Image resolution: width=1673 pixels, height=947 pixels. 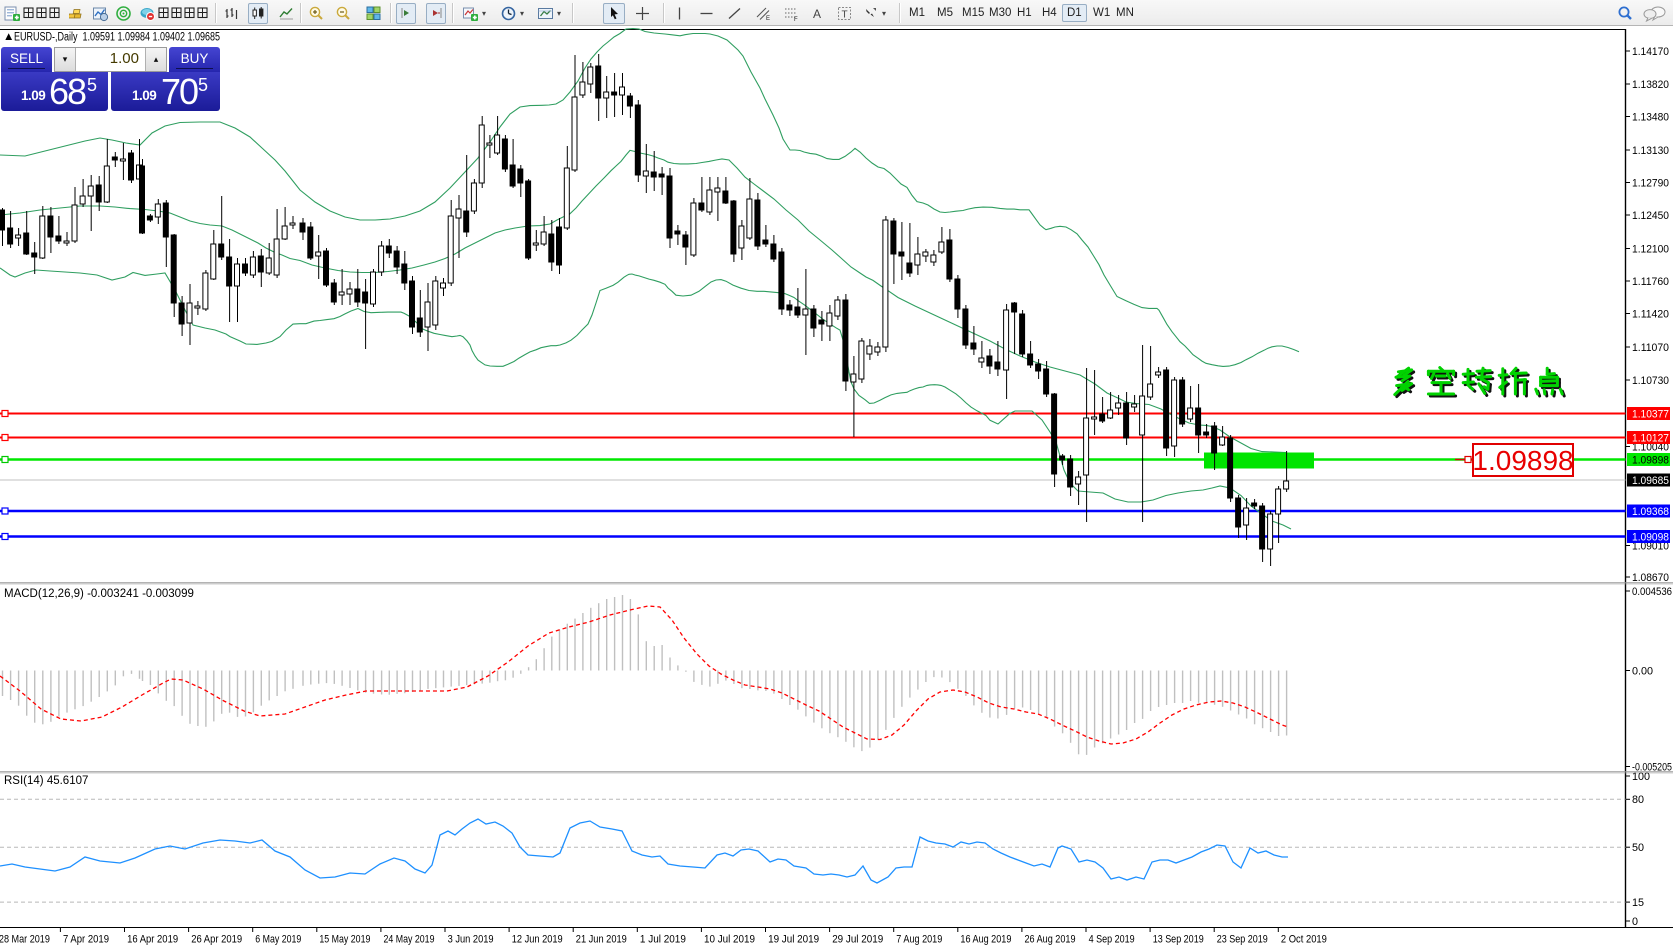 What do you see at coordinates (817, 14) in the screenshot?
I see `svg-text: A` at bounding box center [817, 14].